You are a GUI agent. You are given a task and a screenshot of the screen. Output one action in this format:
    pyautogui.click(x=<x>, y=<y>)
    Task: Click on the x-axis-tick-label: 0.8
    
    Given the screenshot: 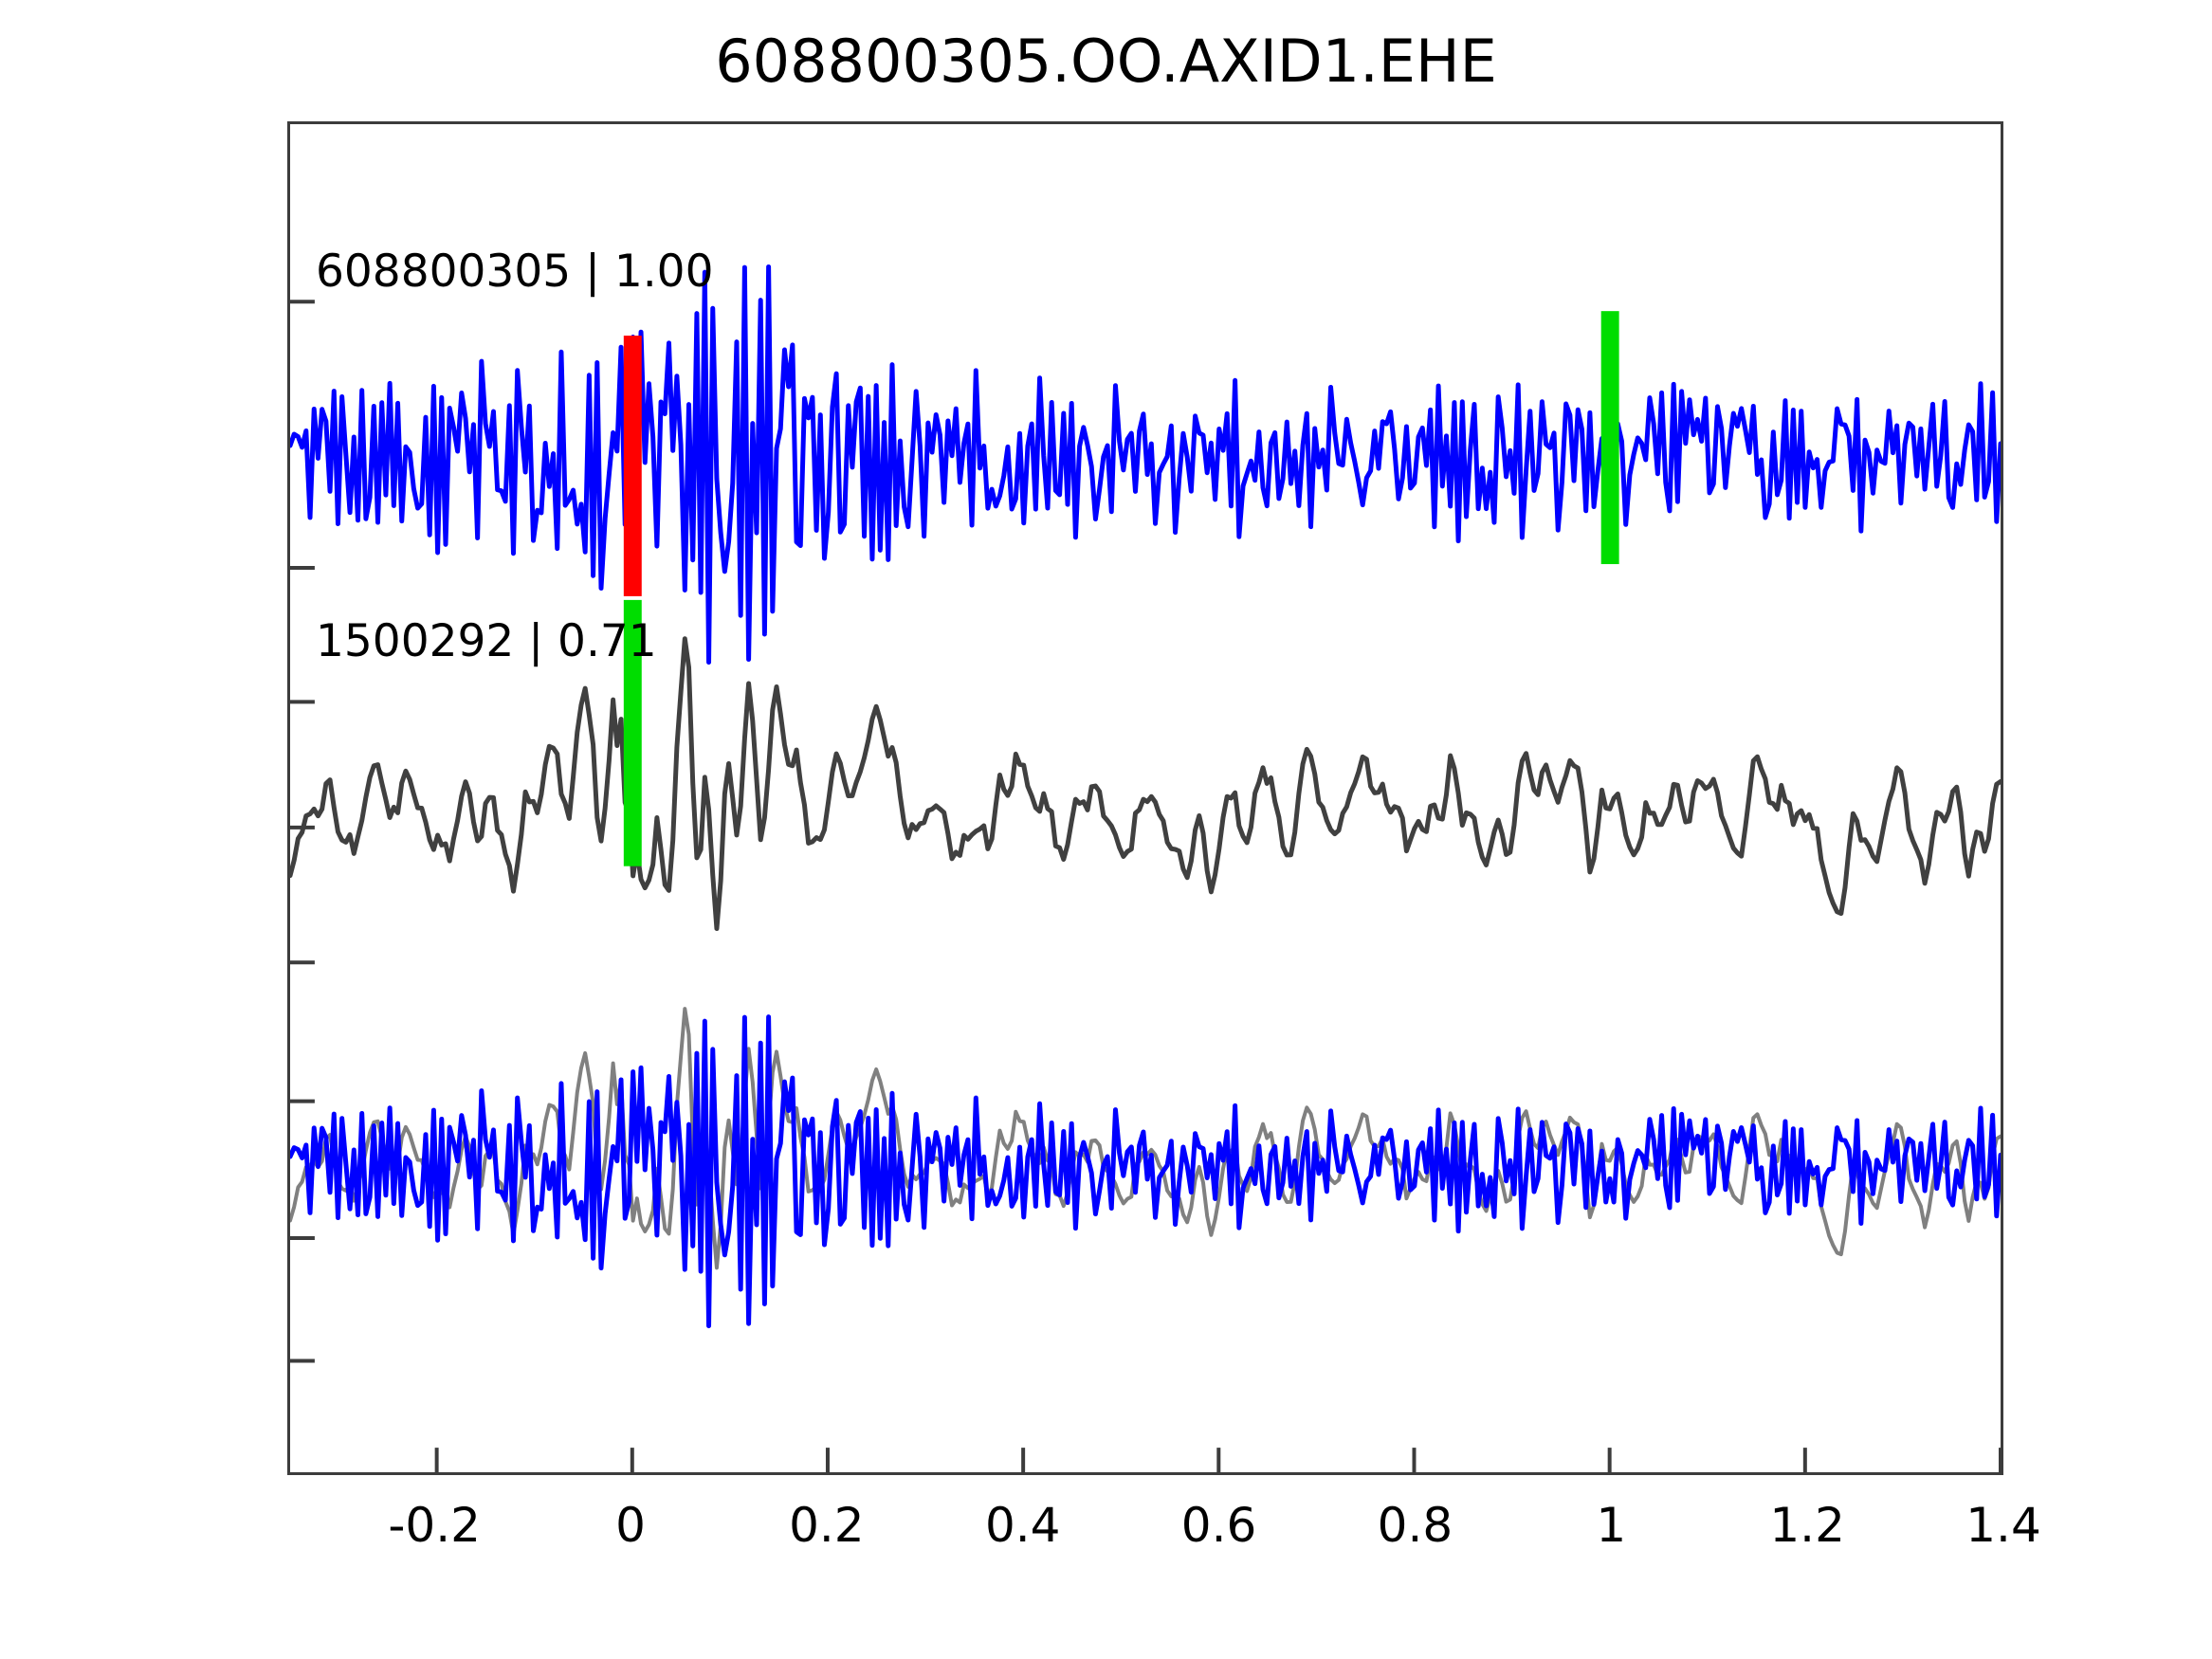 What is the action you would take?
    pyautogui.click(x=1415, y=1525)
    